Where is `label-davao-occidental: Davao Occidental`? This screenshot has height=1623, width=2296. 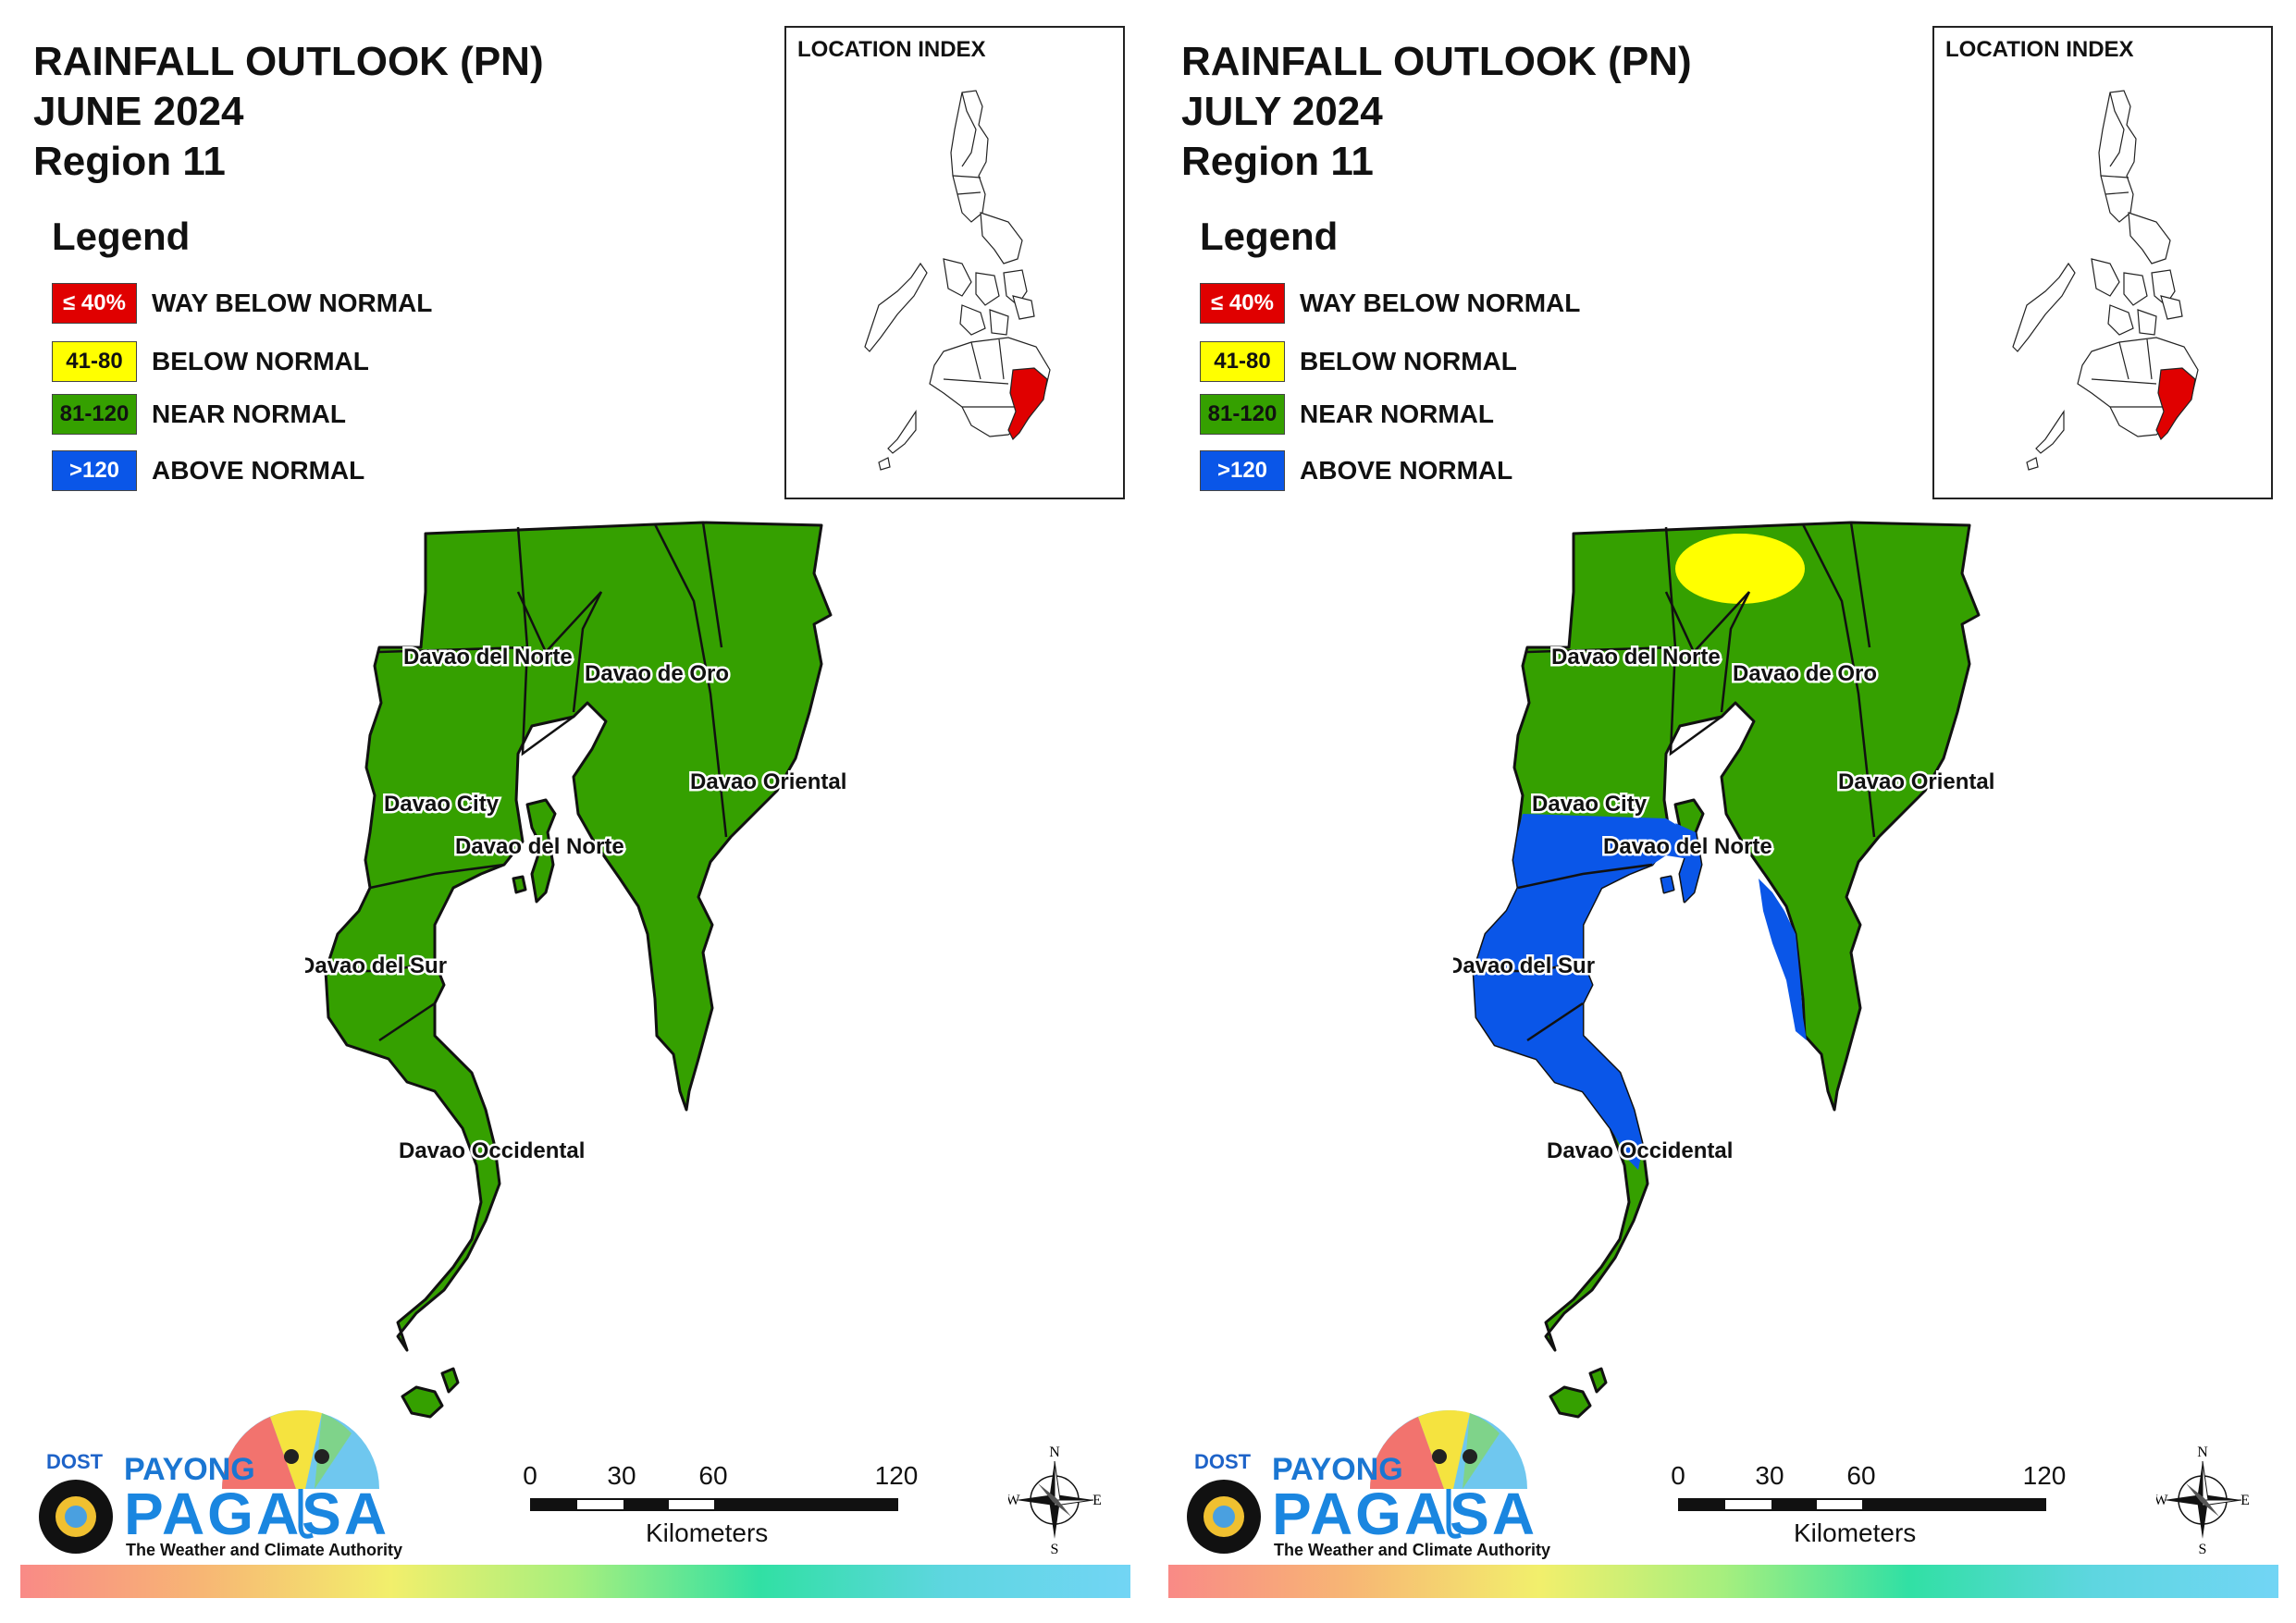
label-davao-occidental: Davao Occidental is located at coordinates (492, 1150).